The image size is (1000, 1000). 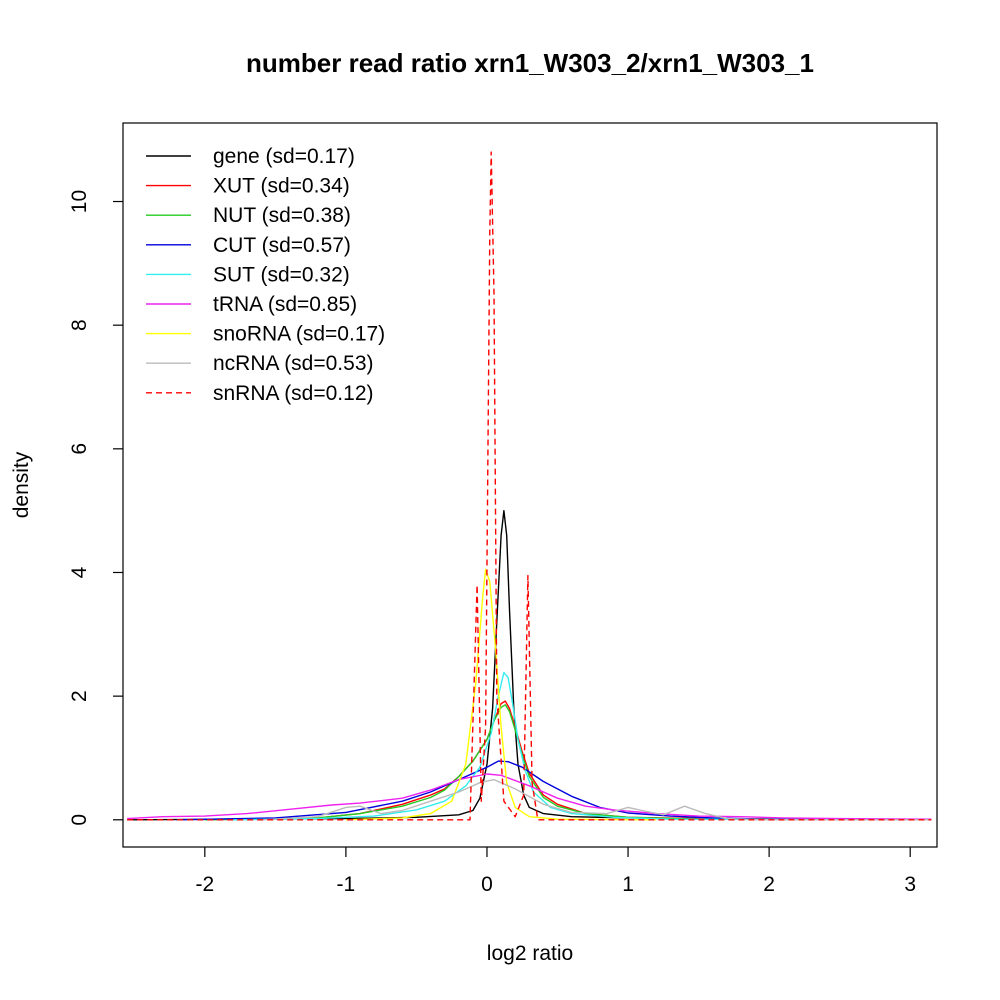 What do you see at coordinates (284, 156) in the screenshot?
I see `legend-label: gene (sd=0.17)` at bounding box center [284, 156].